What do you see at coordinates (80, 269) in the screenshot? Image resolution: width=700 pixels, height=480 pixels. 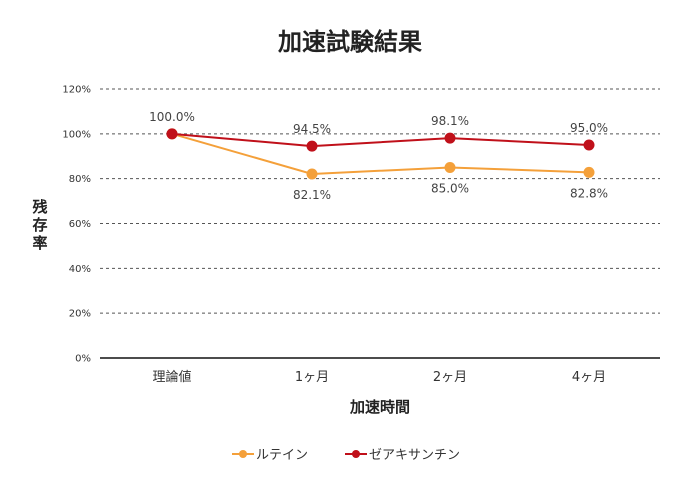 I see `y-tick-label: 40%` at bounding box center [80, 269].